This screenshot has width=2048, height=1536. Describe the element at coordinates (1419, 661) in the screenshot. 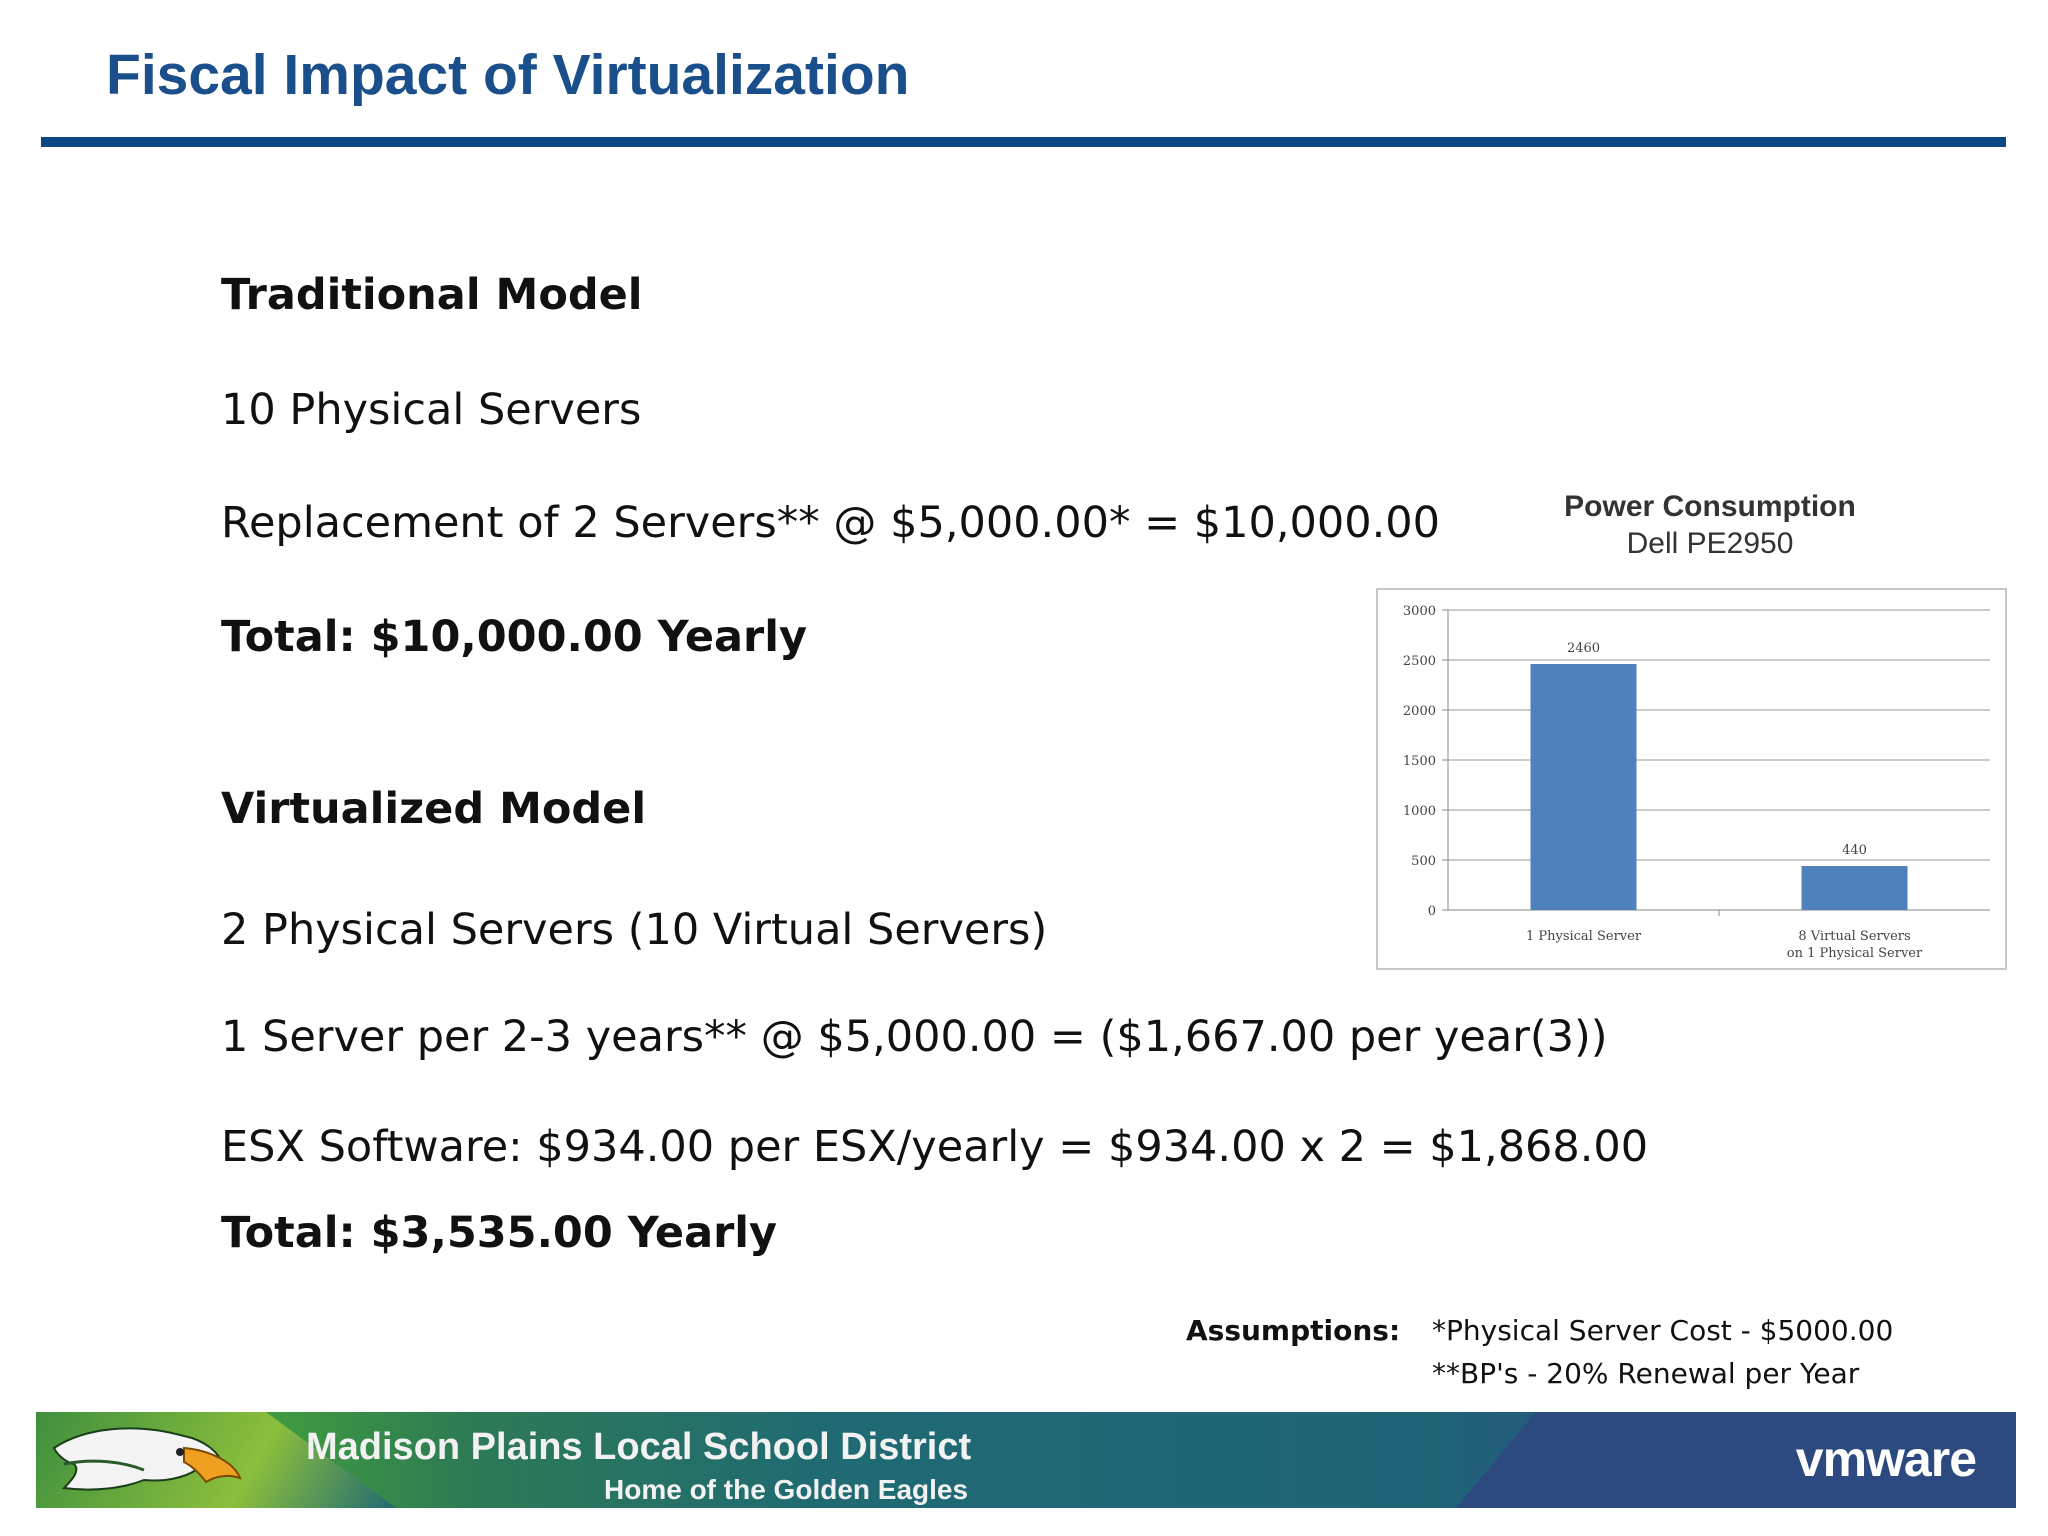

I see `y-tick-label: 2500` at that location.